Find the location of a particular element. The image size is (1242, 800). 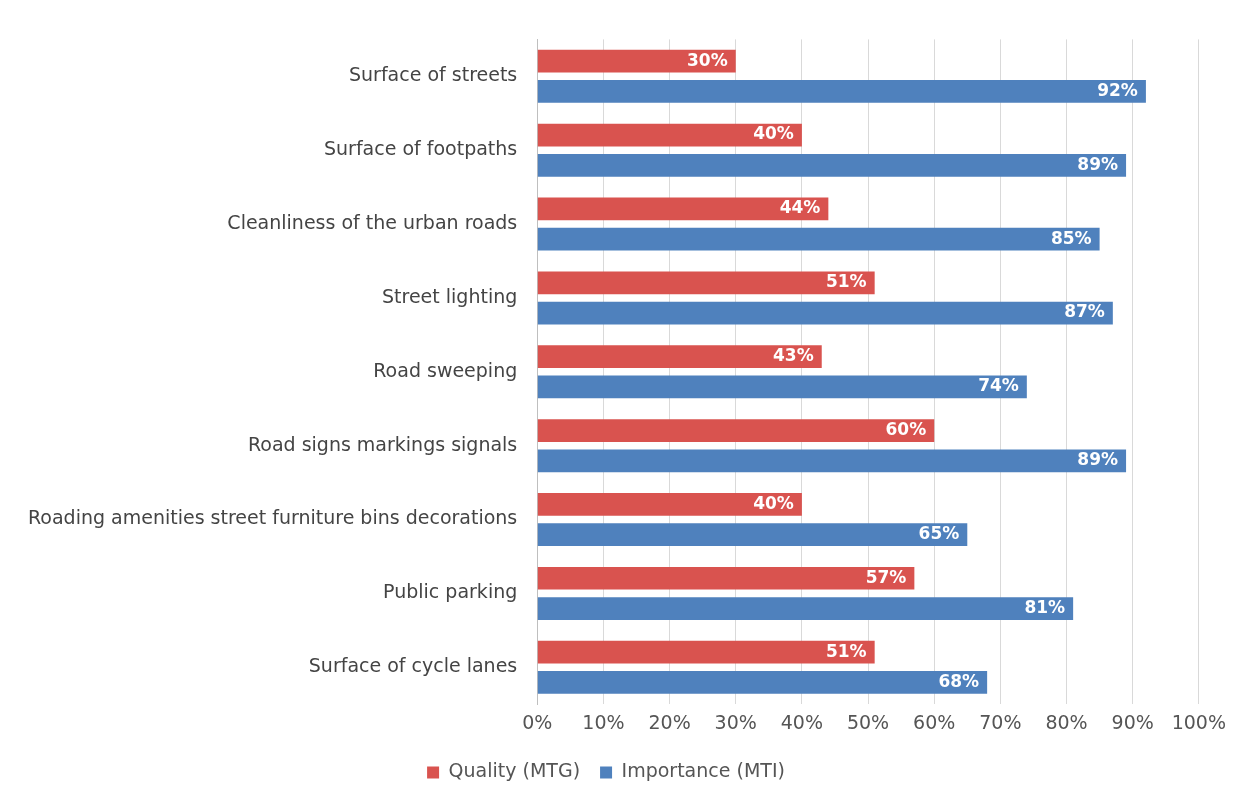

y-tick-label: Surface of footpaths is located at coordinates (420, 148).